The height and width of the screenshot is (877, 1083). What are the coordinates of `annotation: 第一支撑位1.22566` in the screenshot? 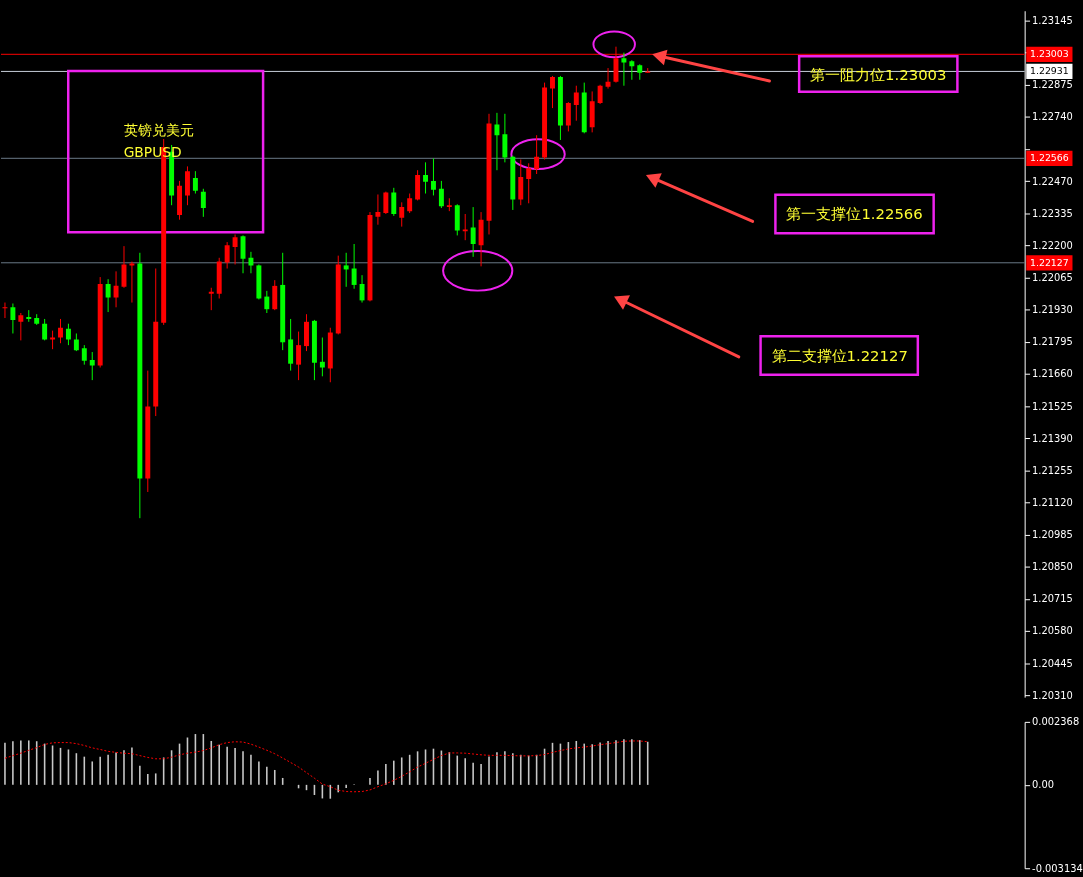 It's located at (854, 214).